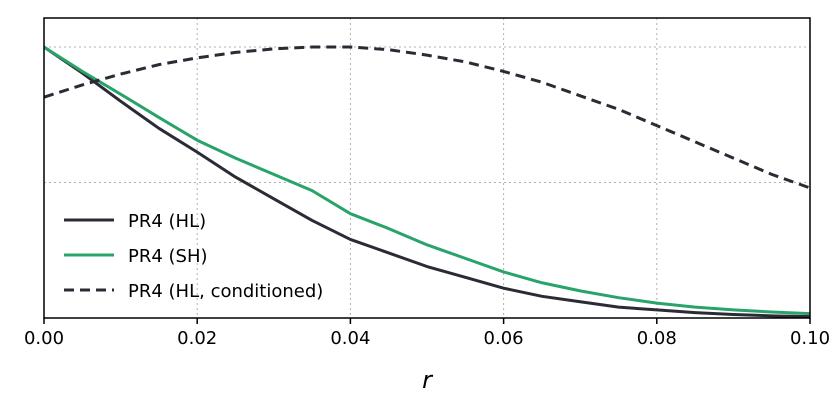 The image size is (831, 416). I want to click on x-tick-label: 0.08, so click(657, 338).